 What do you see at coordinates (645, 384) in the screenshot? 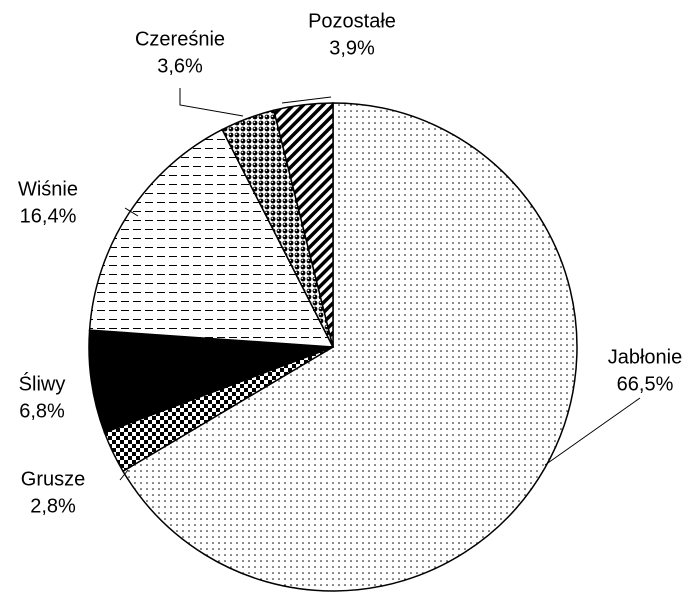
I see `slice-value-label: 66,5%` at bounding box center [645, 384].